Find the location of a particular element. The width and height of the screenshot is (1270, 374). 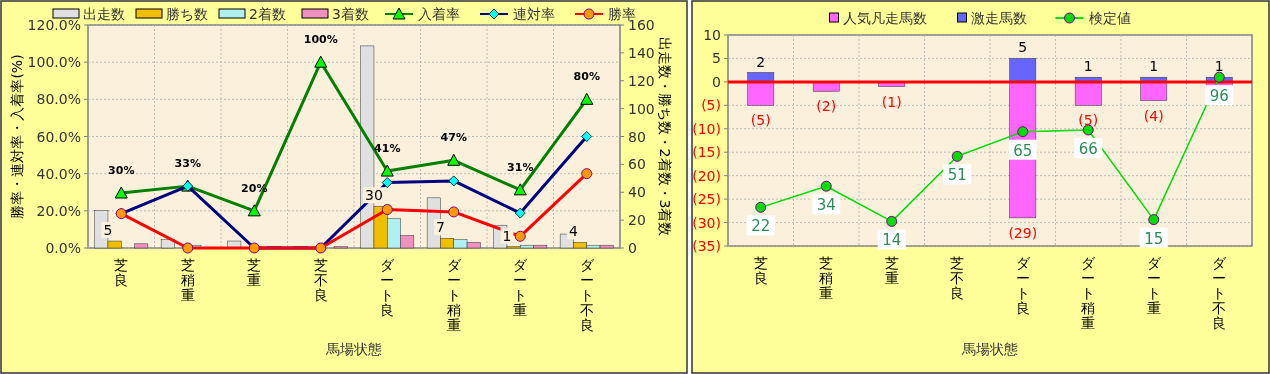

data-label: 66 is located at coordinates (1088, 148).